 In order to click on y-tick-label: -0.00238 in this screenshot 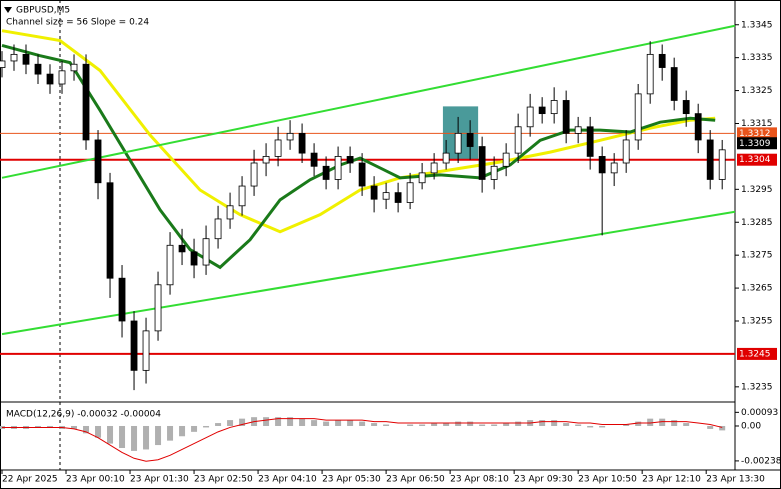, I will do `click(761, 461)`.